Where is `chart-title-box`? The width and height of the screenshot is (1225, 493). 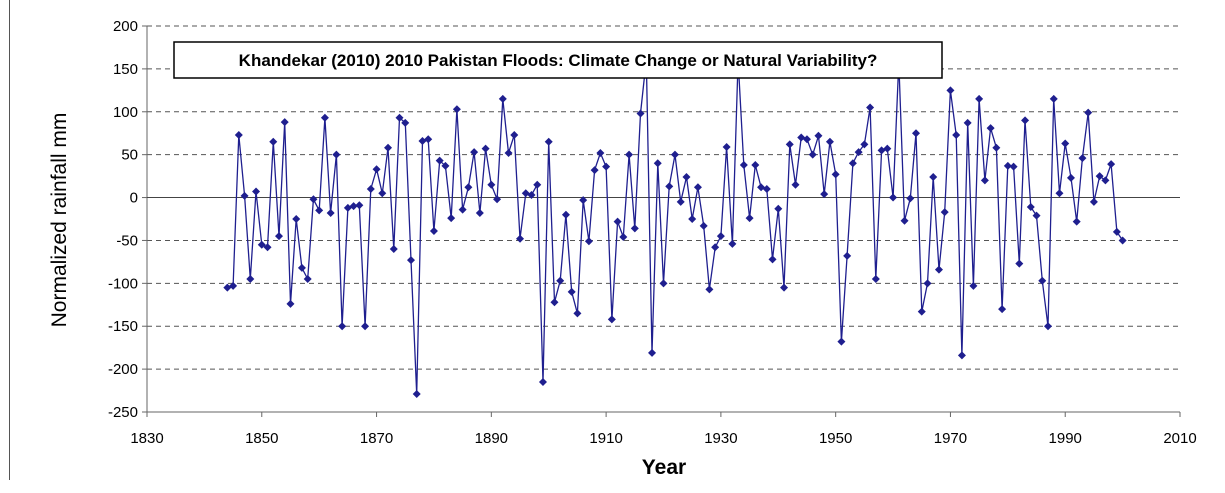 chart-title-box is located at coordinates (558, 60).